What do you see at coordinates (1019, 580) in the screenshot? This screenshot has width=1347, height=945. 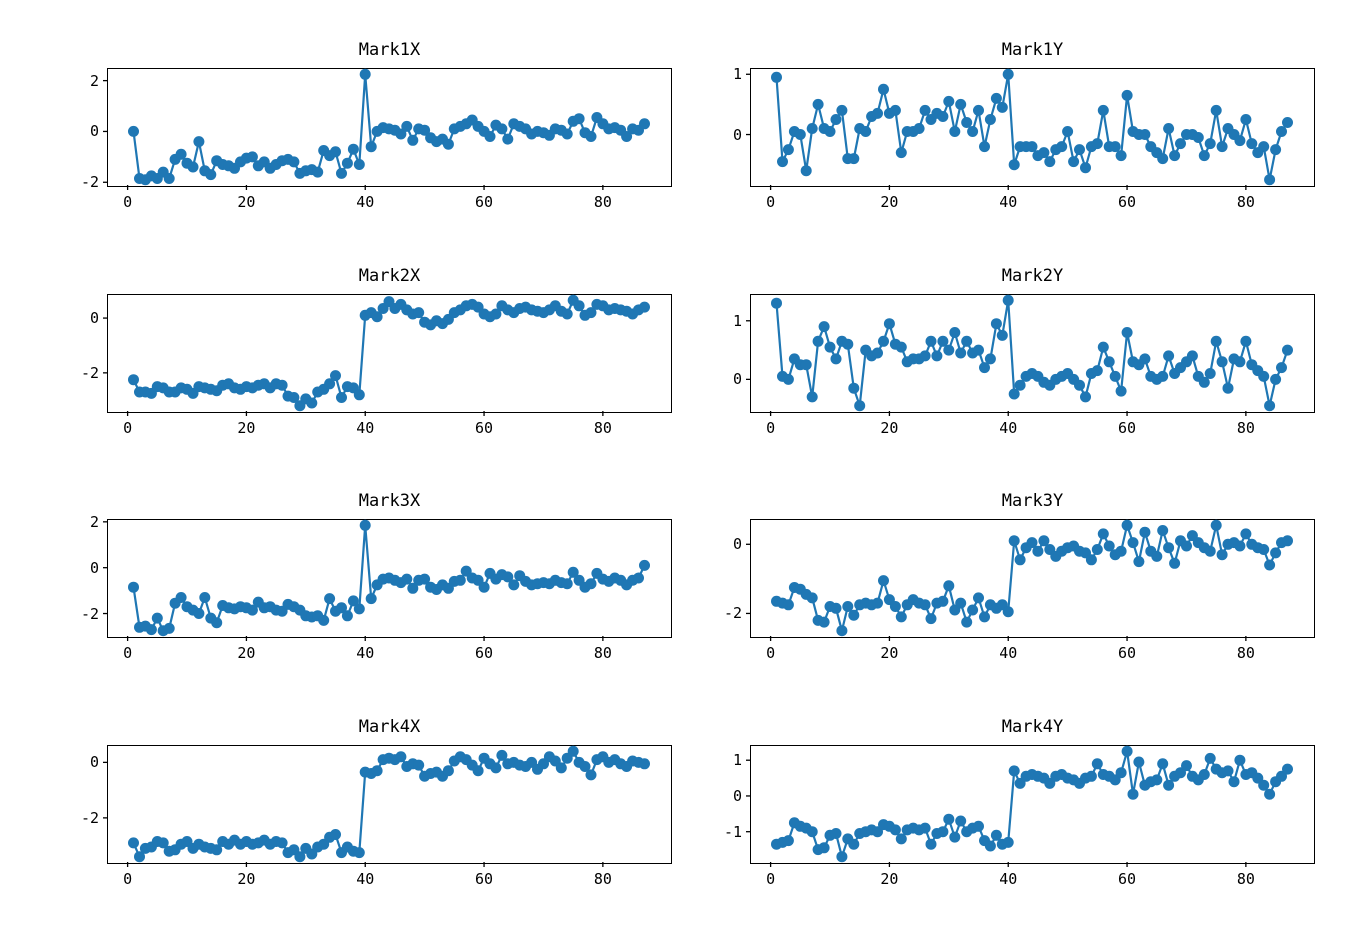 I see `chart-canvas-mark3y` at bounding box center [1019, 580].